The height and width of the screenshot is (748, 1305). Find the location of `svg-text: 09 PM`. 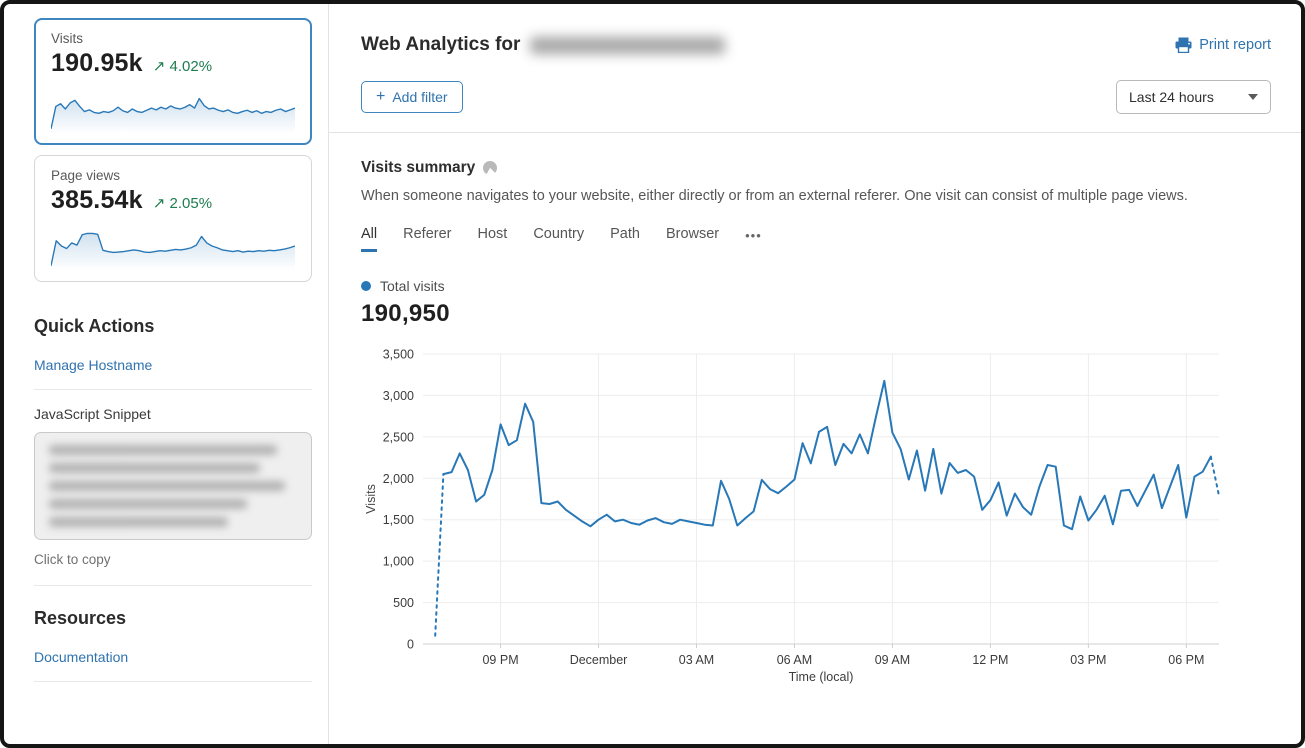

svg-text: 09 PM is located at coordinates (500, 660).